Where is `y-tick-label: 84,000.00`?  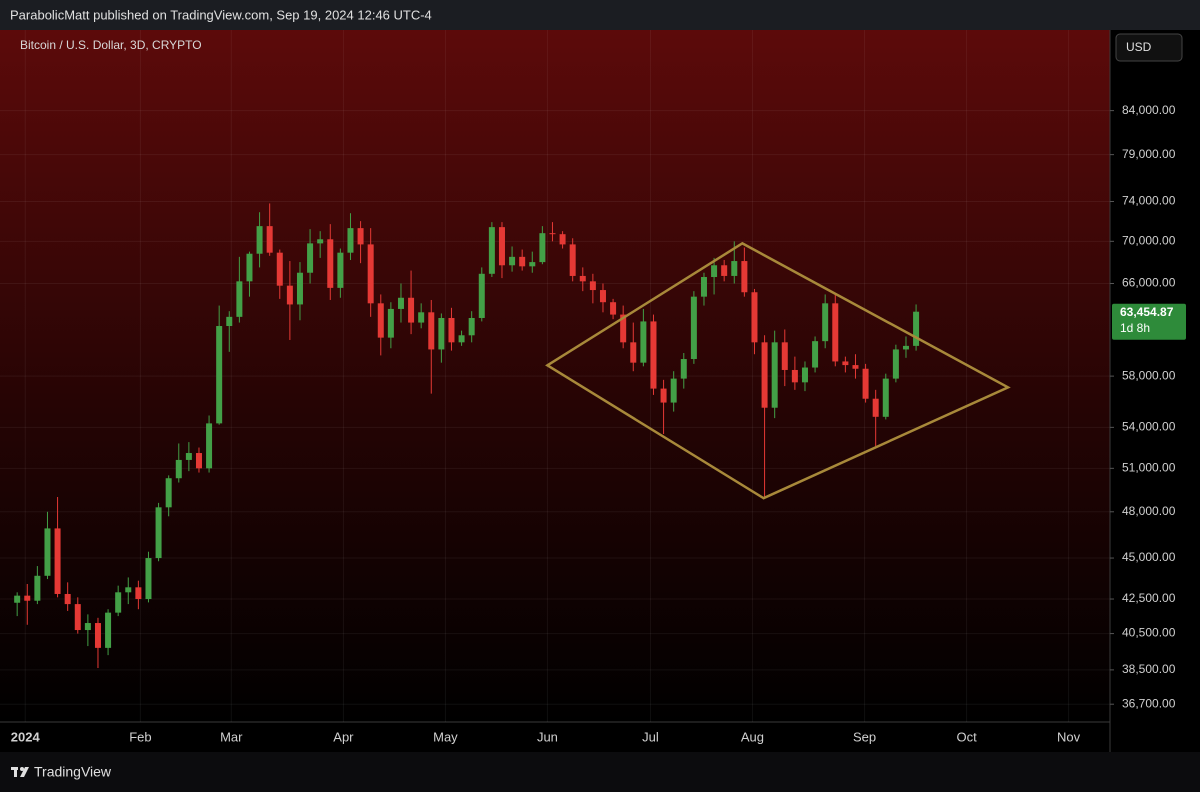
y-tick-label: 84,000.00 is located at coordinates (1149, 110).